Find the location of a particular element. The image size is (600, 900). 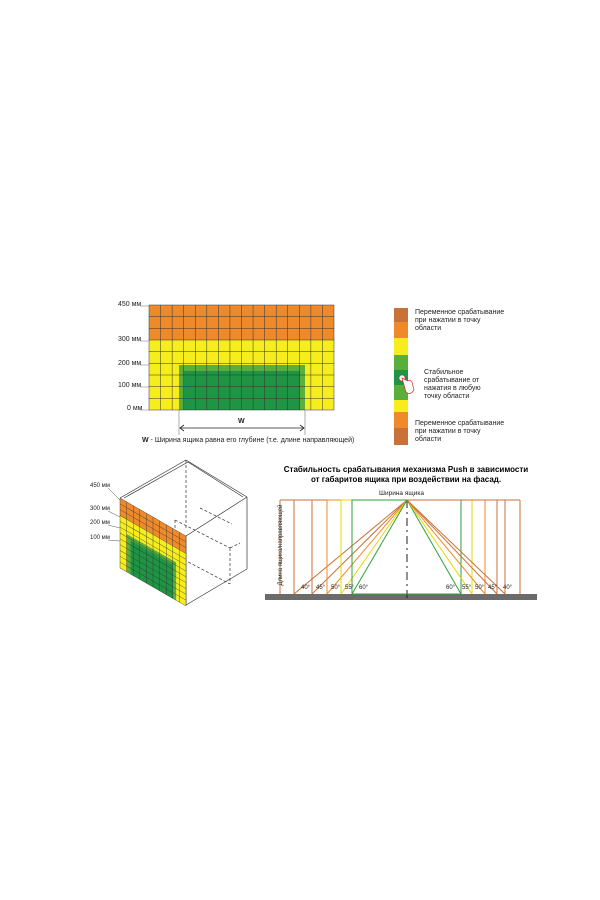

cube-front-grid is located at coordinates (153, 552).